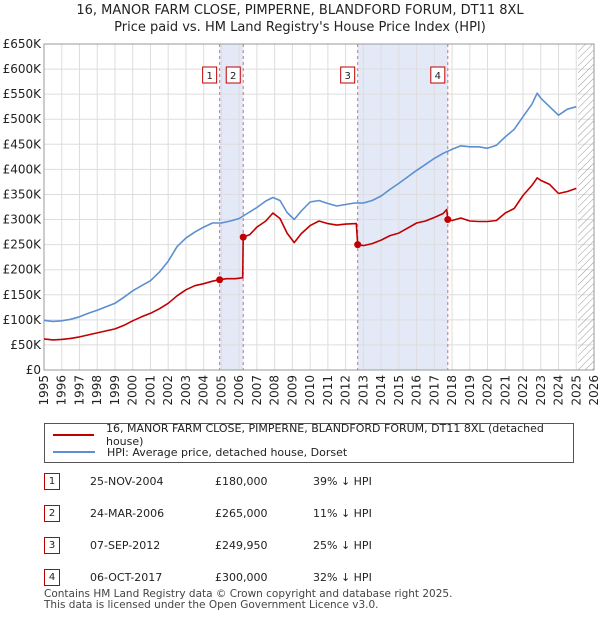 Image resolution: width=600 pixels, height=620 pixels. I want to click on y-tick-label: £400K, so click(23, 169).